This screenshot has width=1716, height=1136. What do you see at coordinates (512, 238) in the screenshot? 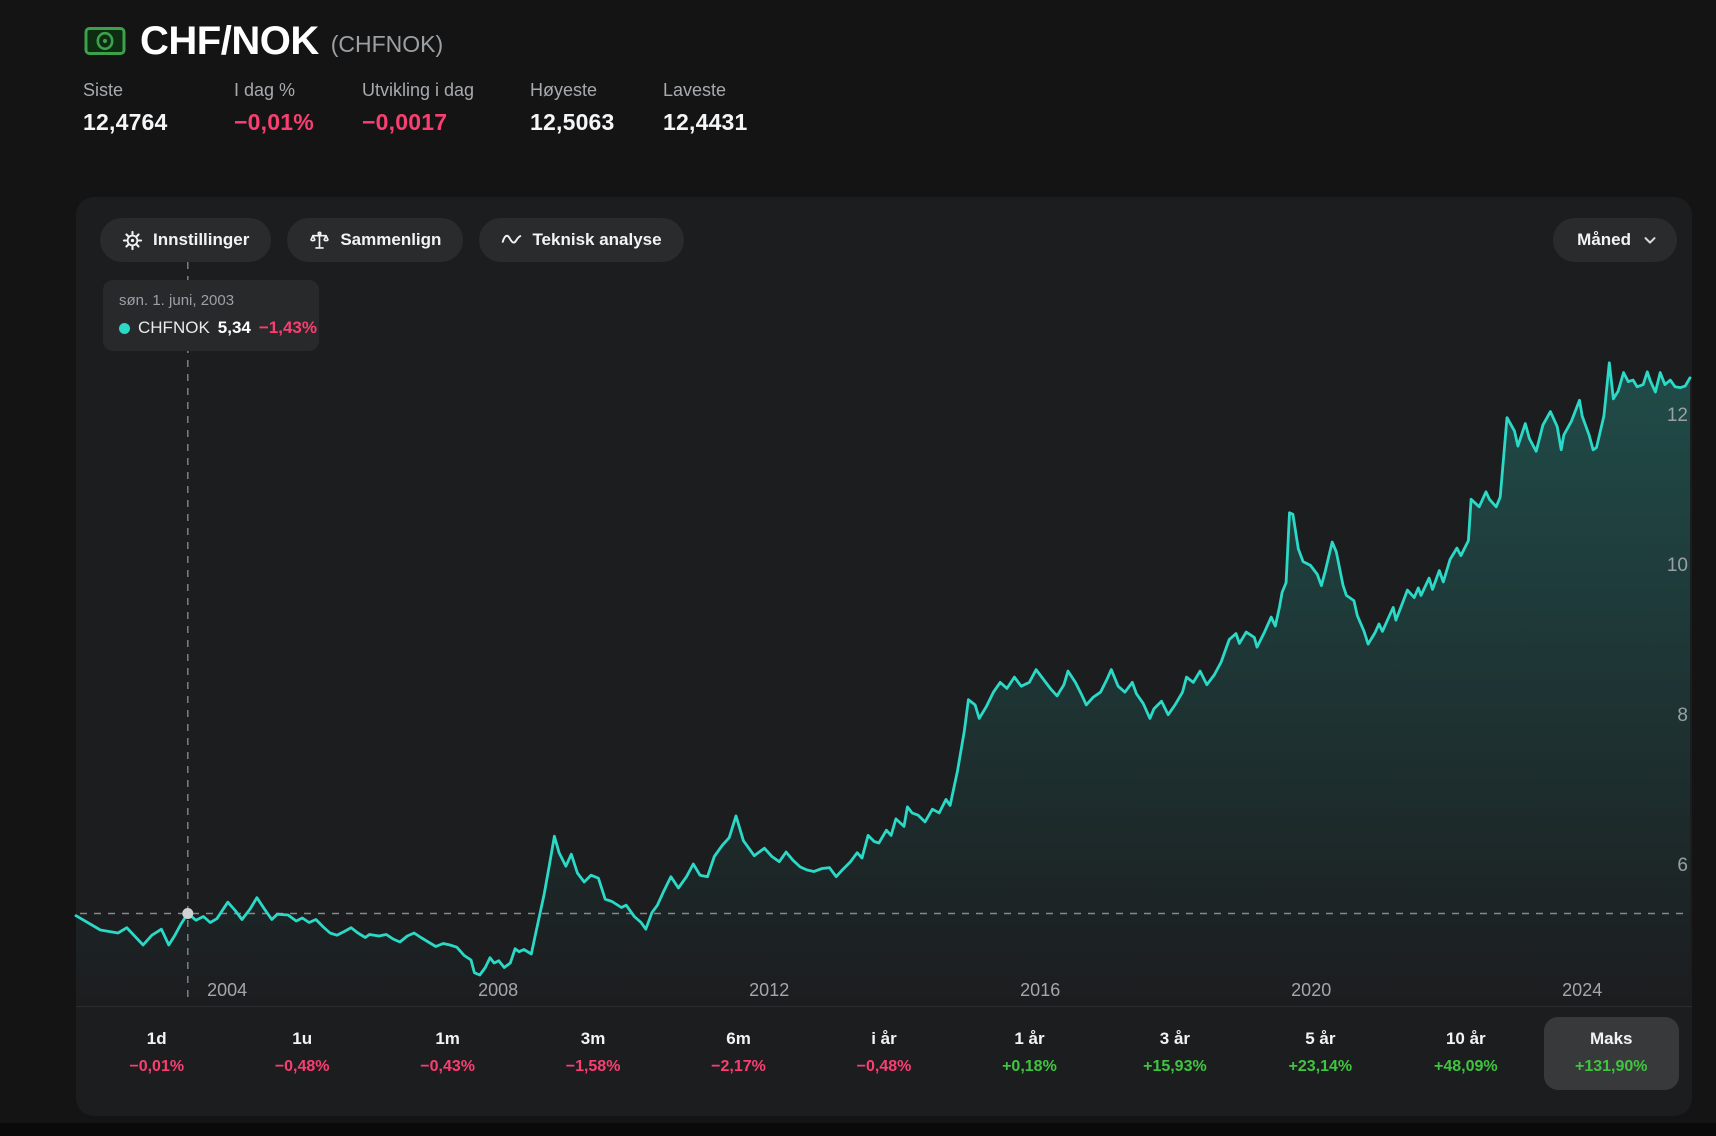
I see `wave-line-icon` at bounding box center [512, 238].